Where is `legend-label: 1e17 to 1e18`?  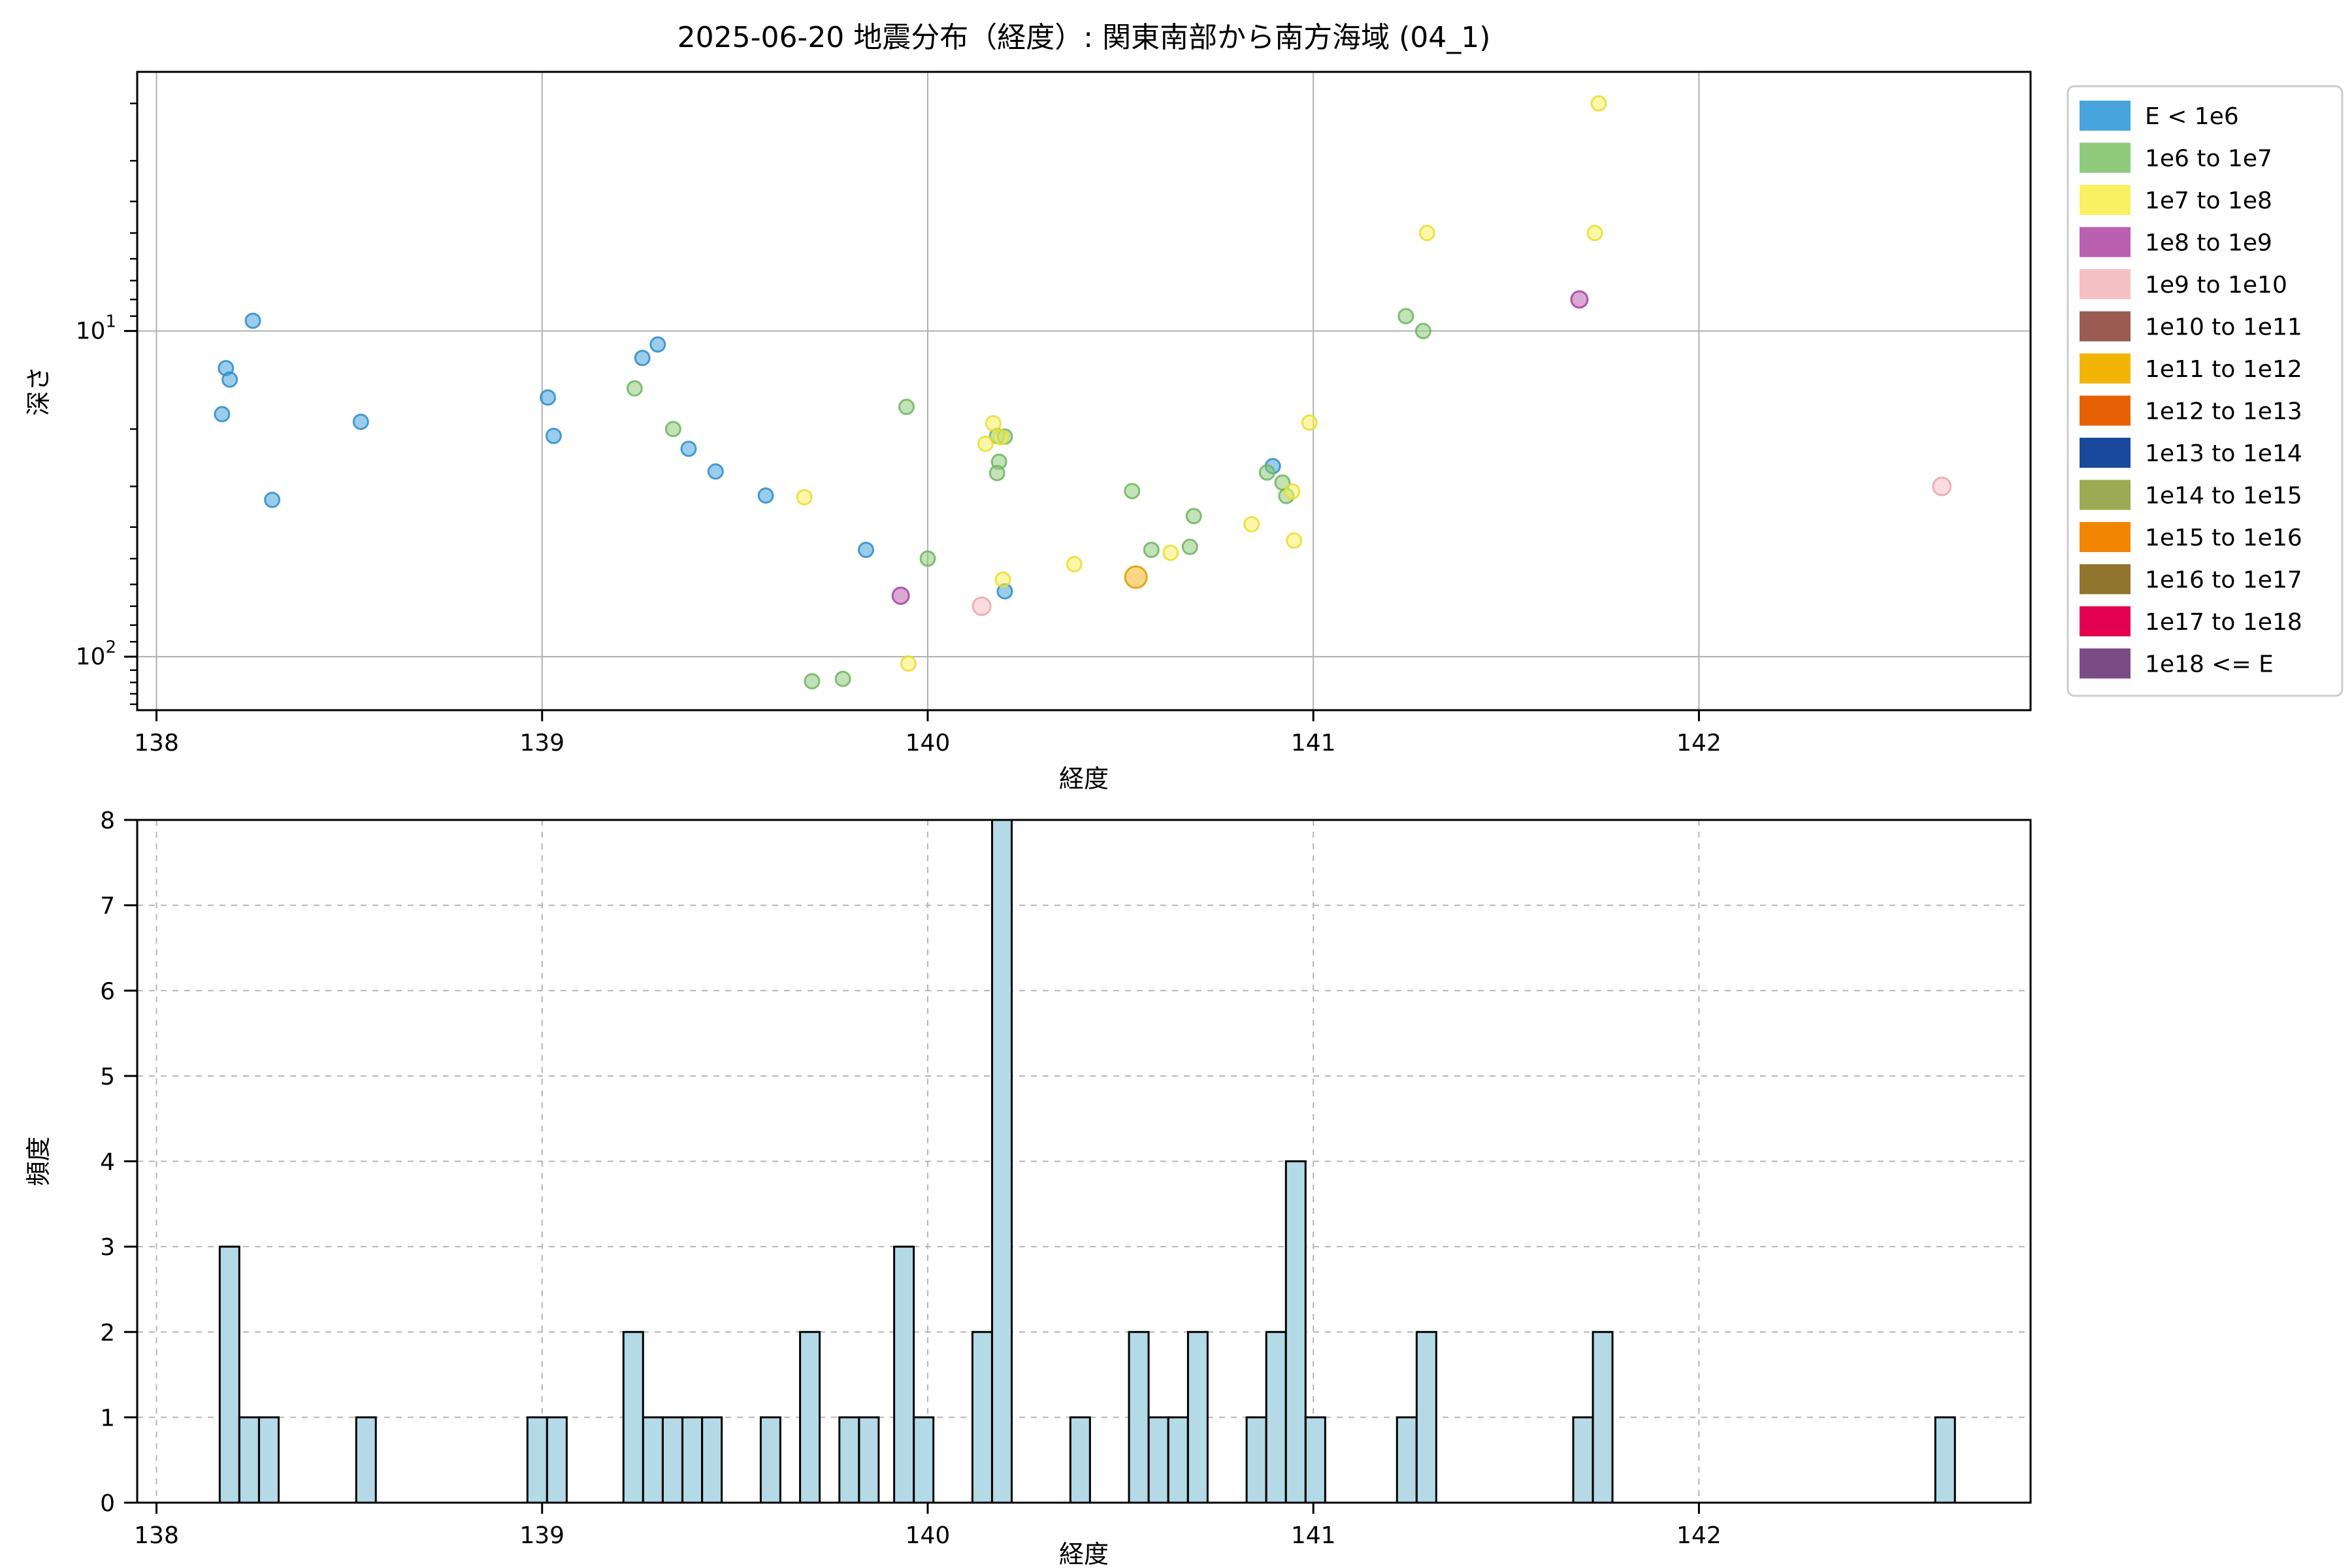 legend-label: 1e17 to 1e18 is located at coordinates (2223, 622).